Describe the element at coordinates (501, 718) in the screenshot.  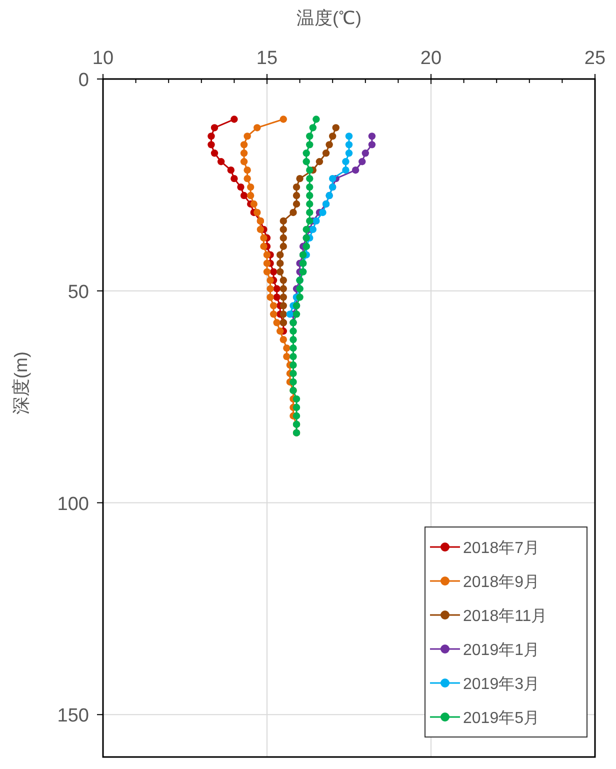
I see `legend-label: 2019年5月` at that location.